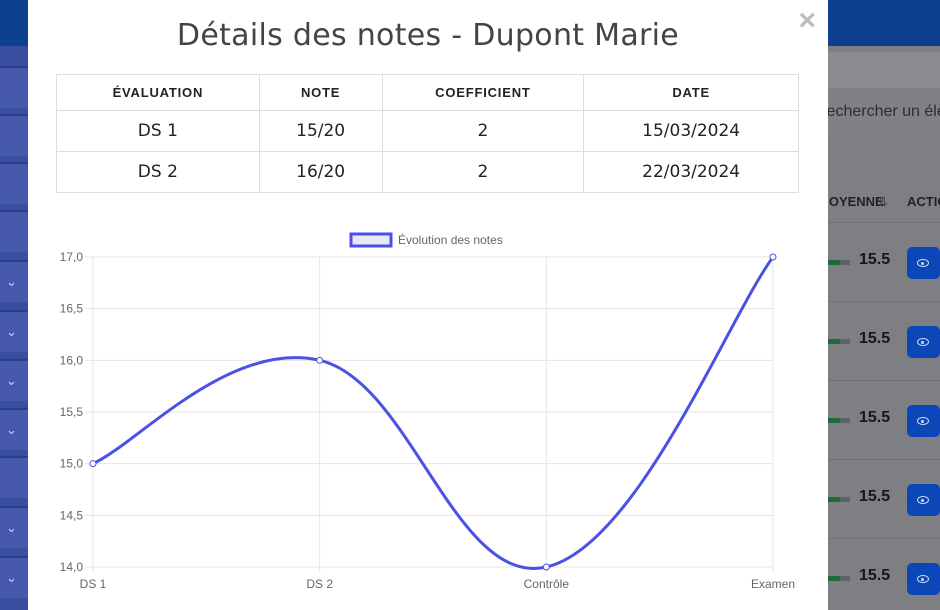 The image size is (940, 610). Describe the element at coordinates (72, 360) in the screenshot. I see `y-tick-label: 16,0` at that location.